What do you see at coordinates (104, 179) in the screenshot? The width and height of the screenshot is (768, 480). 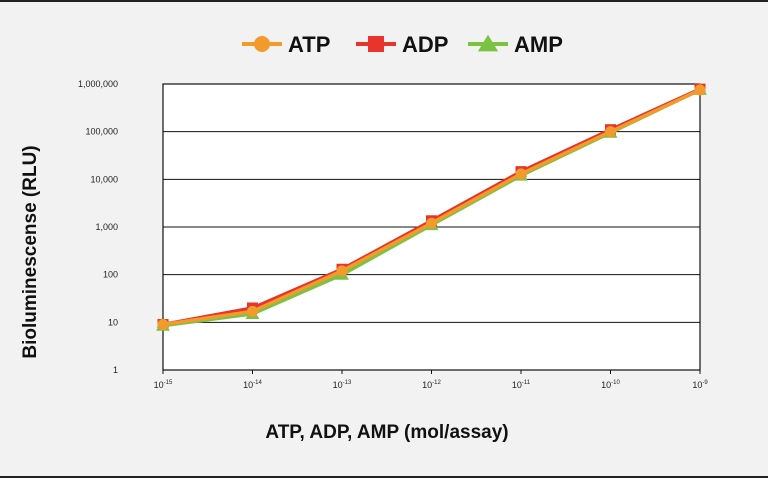 I see `y-tick-label: 10,000` at bounding box center [104, 179].